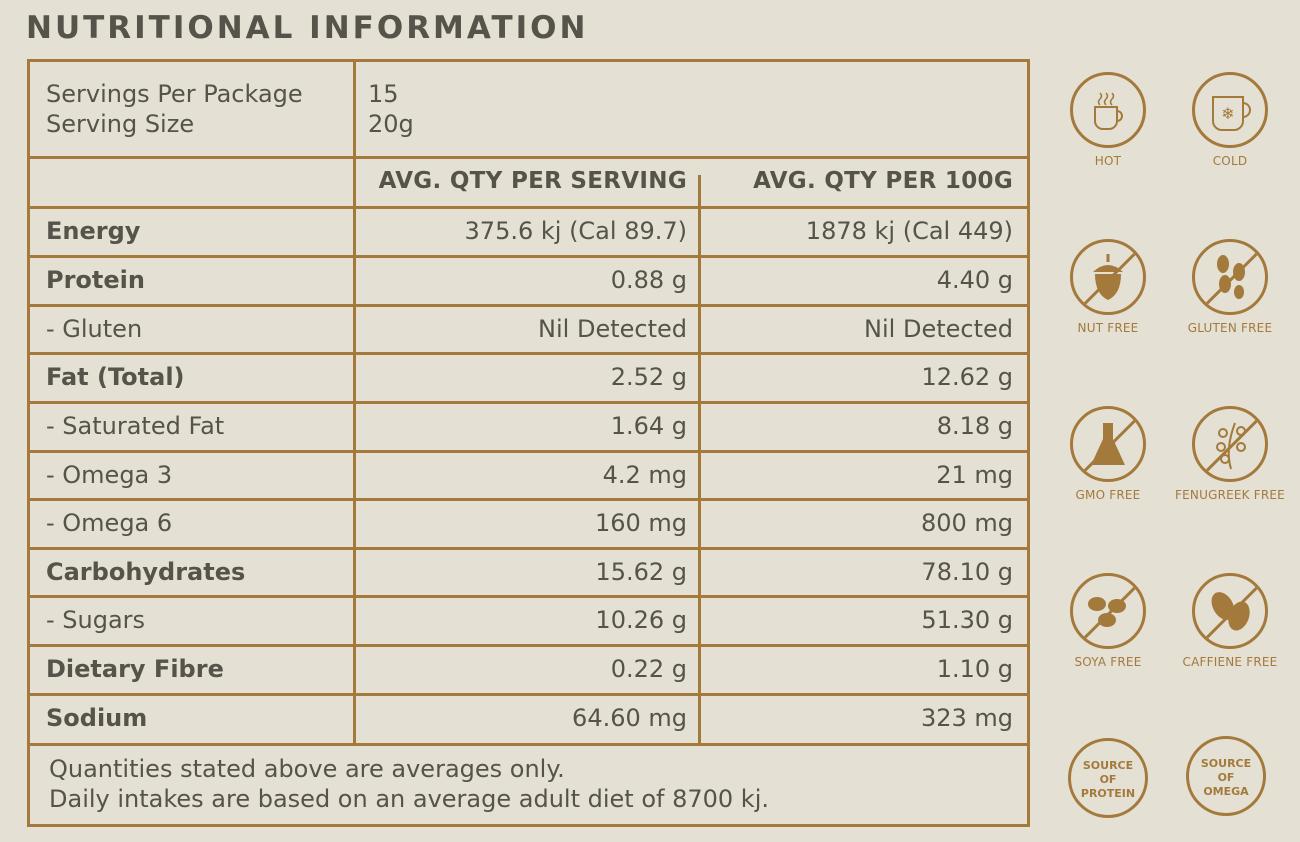 This screenshot has height=842, width=1300. Describe the element at coordinates (528, 671) in the screenshot. I see `table-row: Dietary Fibre 0.22 g 1.10 g` at that location.